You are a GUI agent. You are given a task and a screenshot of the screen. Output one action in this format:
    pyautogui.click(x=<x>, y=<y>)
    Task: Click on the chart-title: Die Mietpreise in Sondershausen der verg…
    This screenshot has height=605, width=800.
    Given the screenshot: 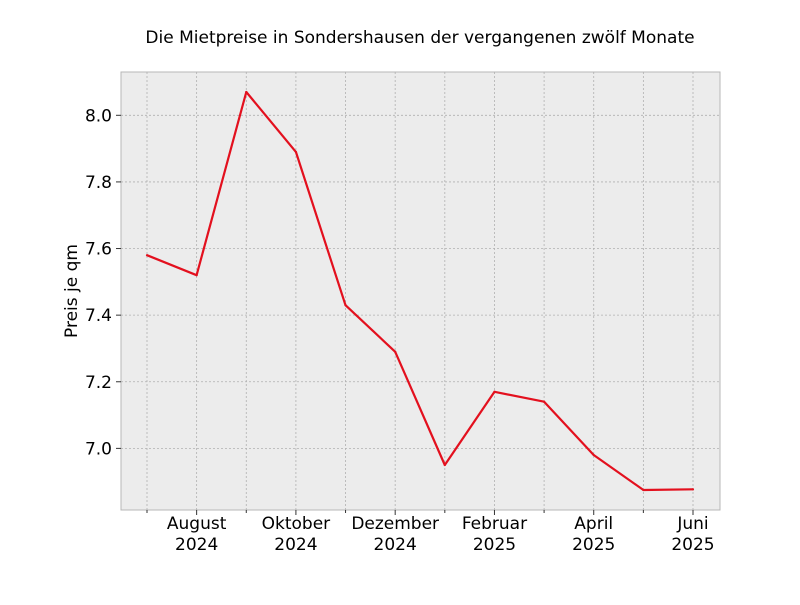 What is the action you would take?
    pyautogui.click(x=419, y=38)
    